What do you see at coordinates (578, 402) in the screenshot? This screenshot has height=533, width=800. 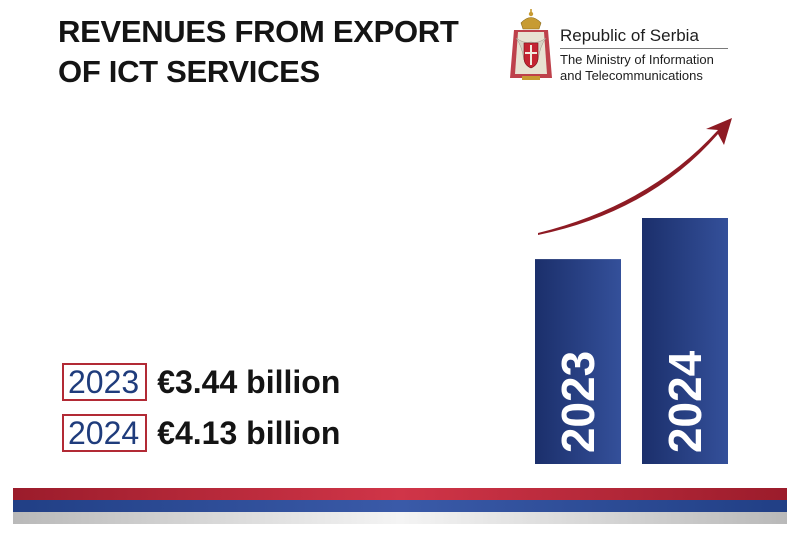 I see `bar-label: 2023` at bounding box center [578, 402].